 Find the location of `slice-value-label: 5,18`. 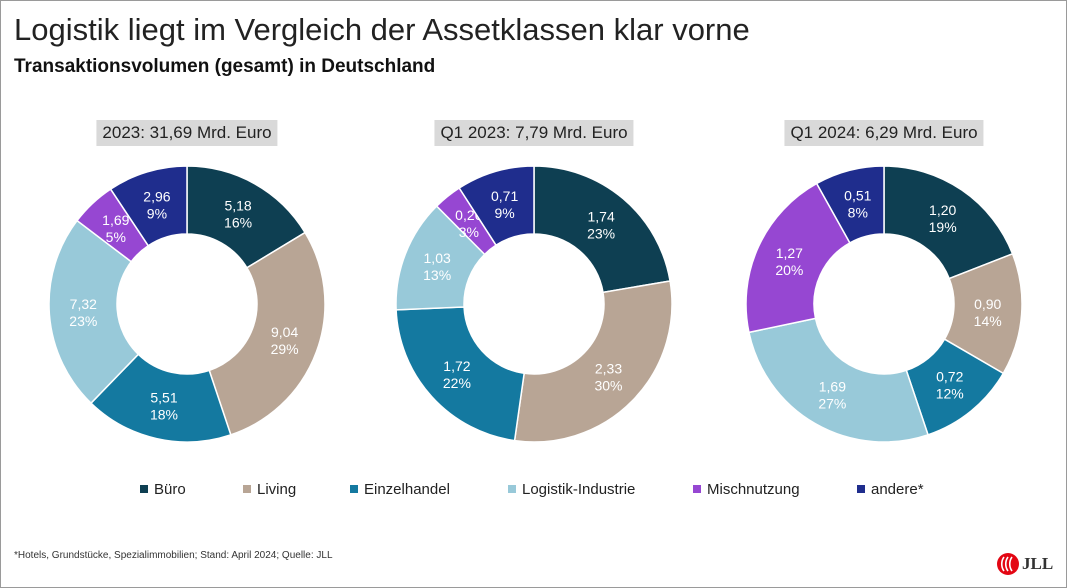

slice-value-label: 5,18 is located at coordinates (237, 205).